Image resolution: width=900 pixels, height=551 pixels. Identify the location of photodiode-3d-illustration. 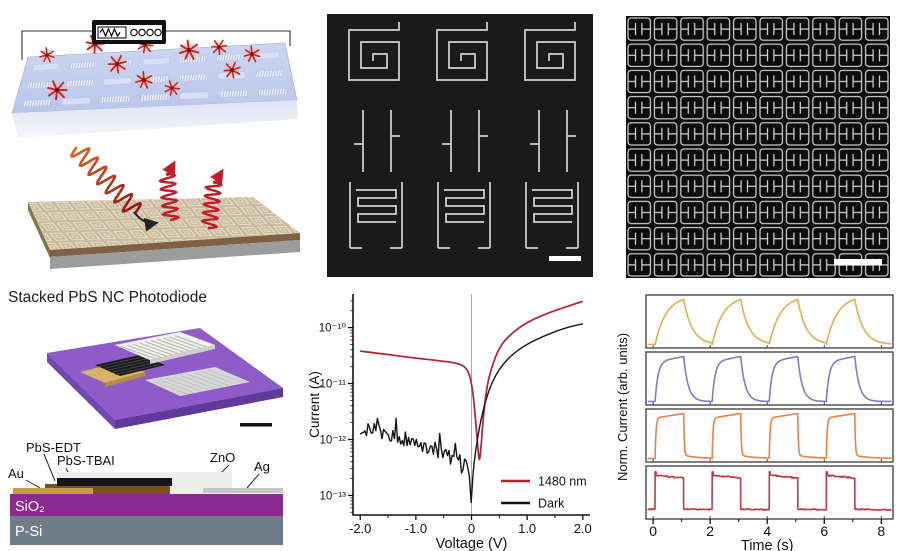
(165, 378).